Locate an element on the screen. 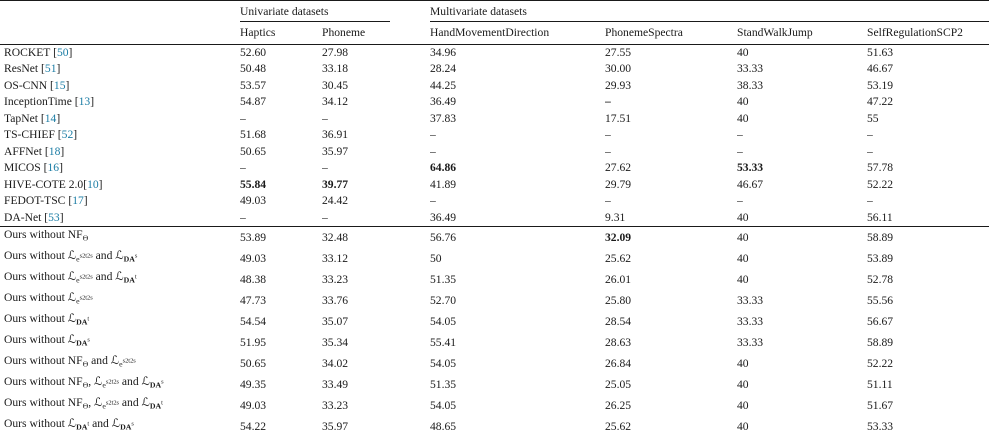 The width and height of the screenshot is (989, 434). value-cell: 36.49 is located at coordinates (443, 102).